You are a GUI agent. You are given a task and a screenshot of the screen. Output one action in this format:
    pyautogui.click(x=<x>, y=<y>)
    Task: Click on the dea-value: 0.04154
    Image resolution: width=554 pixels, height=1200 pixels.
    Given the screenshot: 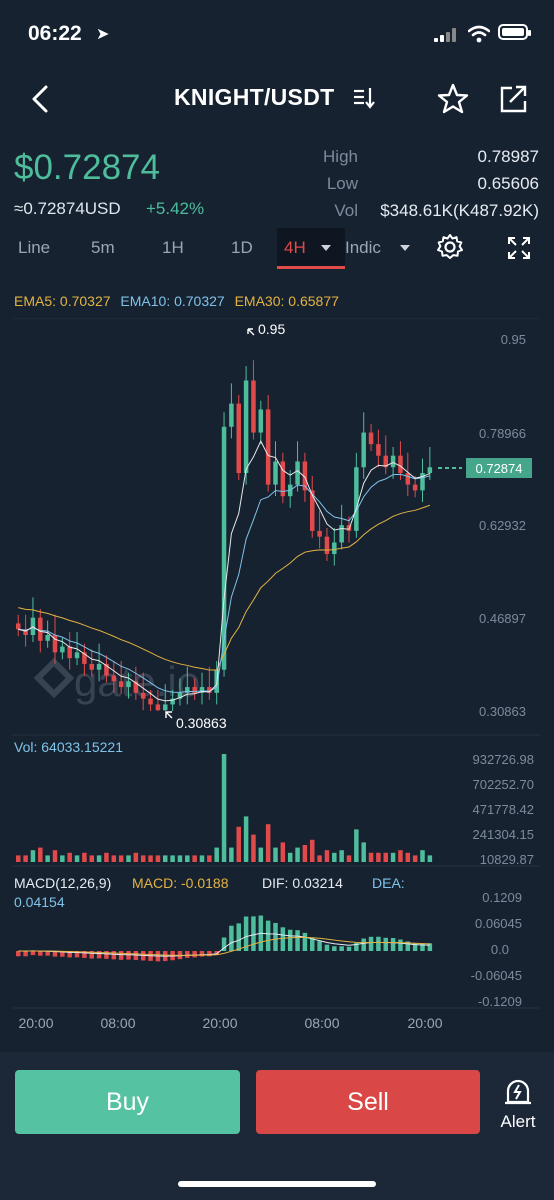 What is the action you would take?
    pyautogui.click(x=39, y=902)
    